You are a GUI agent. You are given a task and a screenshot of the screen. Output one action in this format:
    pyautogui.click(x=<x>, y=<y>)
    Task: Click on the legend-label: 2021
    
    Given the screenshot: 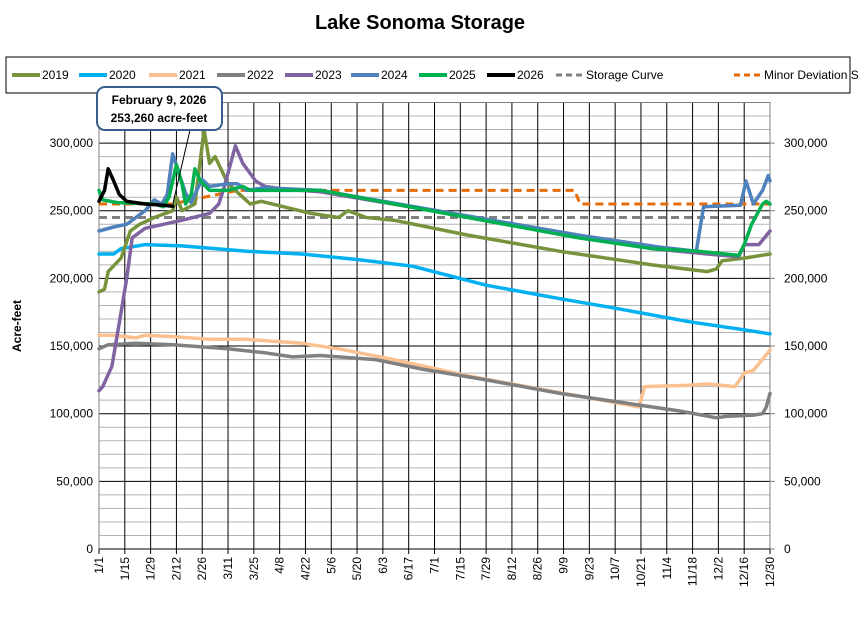 What is the action you would take?
    pyautogui.click(x=192, y=75)
    